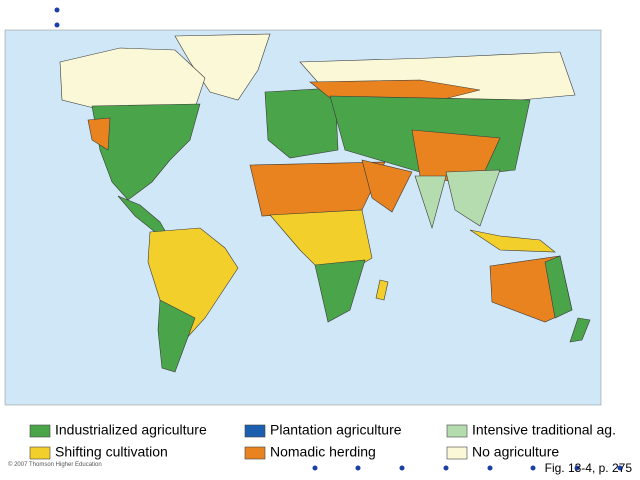 This screenshot has width=640, height=480. I want to click on legend-label: Intensive traditional ag., so click(544, 430).